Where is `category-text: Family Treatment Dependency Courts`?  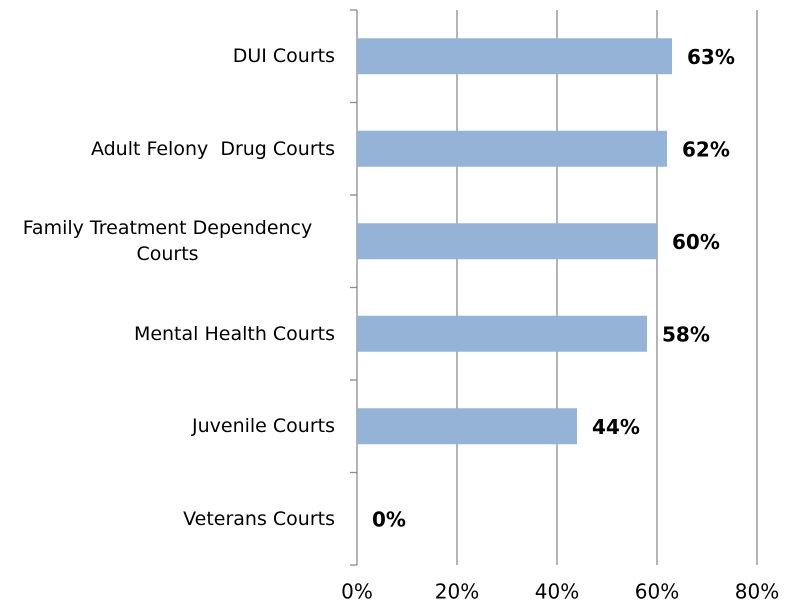 category-text: Family Treatment Dependency Courts is located at coordinates (170, 241).